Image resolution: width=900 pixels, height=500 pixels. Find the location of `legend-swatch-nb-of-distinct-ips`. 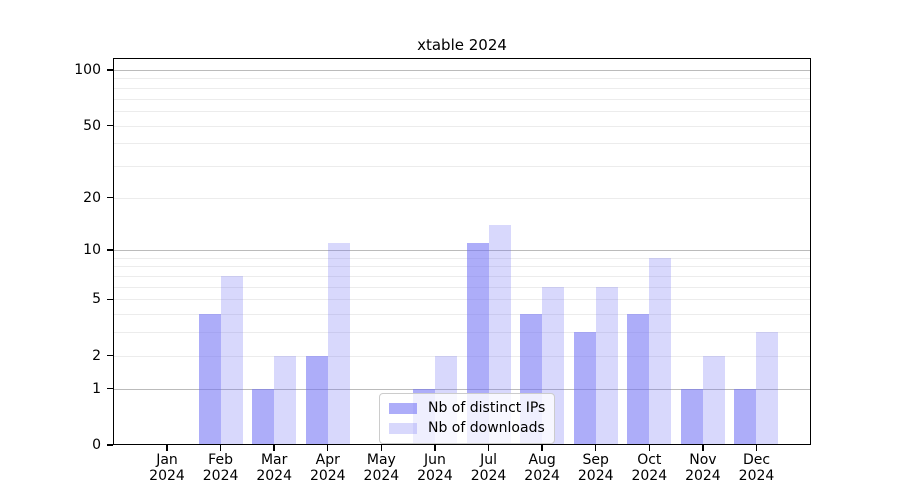

legend-swatch-nb-of-distinct-ips is located at coordinates (403, 408).